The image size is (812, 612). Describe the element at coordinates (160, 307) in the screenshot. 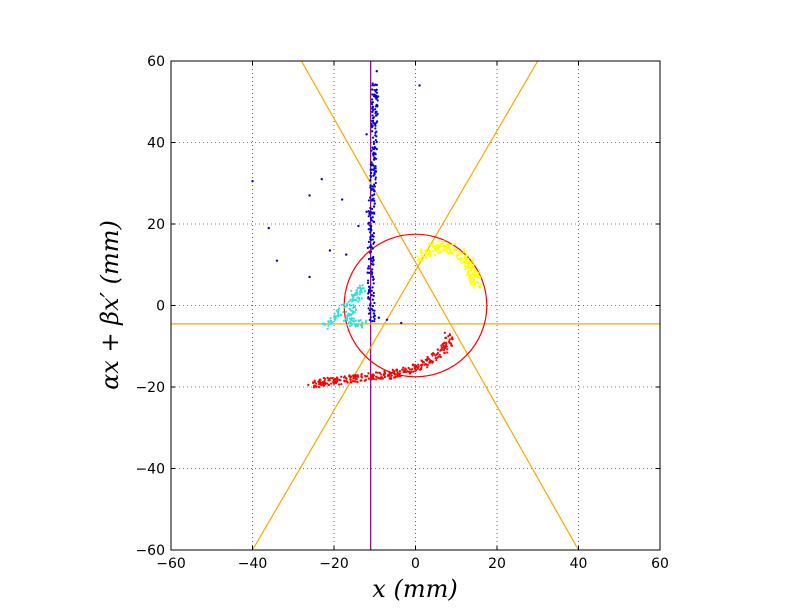

I see `y-tick-label: 0` at that location.